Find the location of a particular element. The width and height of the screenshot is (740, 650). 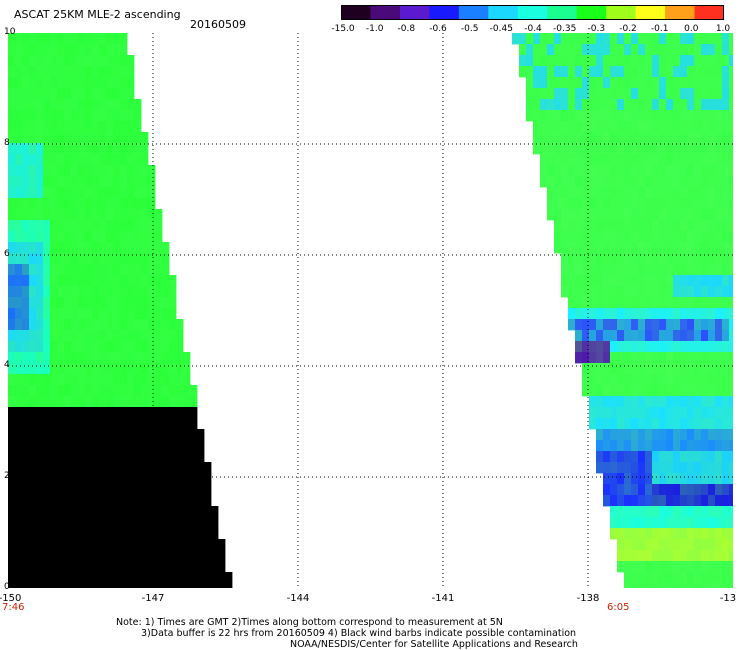

longitude-tick-label: -144 is located at coordinates (298, 598).